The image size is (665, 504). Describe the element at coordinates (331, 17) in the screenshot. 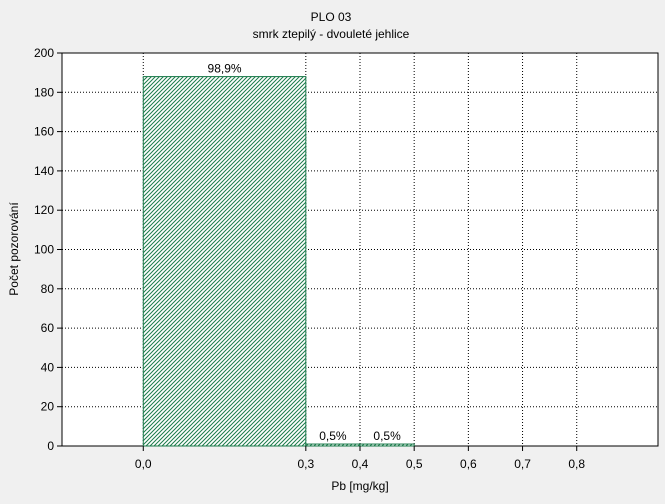

I see `chart-title: PLO 03` at that location.